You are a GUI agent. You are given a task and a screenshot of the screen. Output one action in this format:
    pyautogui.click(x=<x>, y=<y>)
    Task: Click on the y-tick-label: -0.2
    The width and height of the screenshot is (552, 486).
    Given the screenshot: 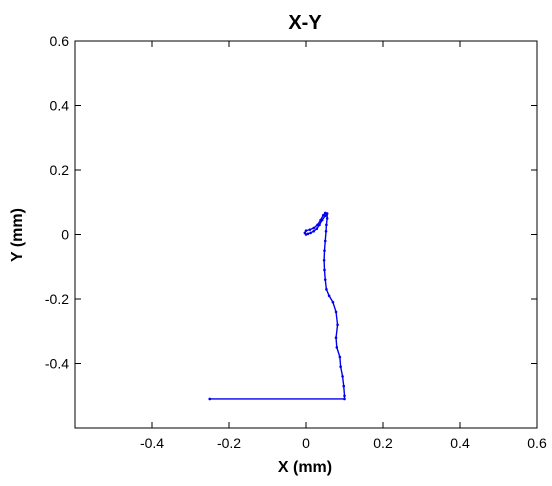 What is the action you would take?
    pyautogui.click(x=57, y=299)
    